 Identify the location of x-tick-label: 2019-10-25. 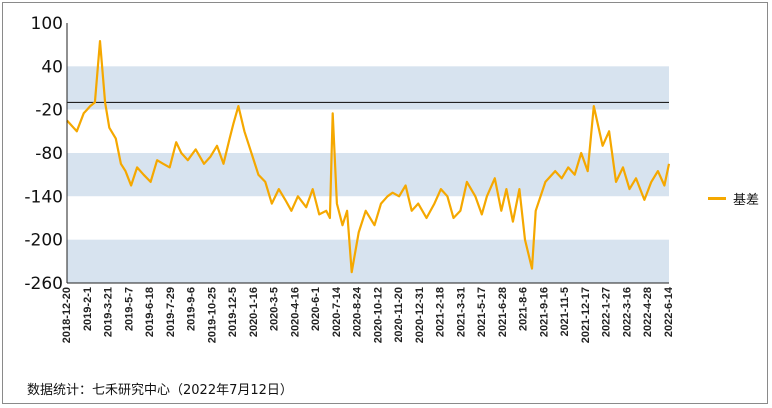
(212, 315).